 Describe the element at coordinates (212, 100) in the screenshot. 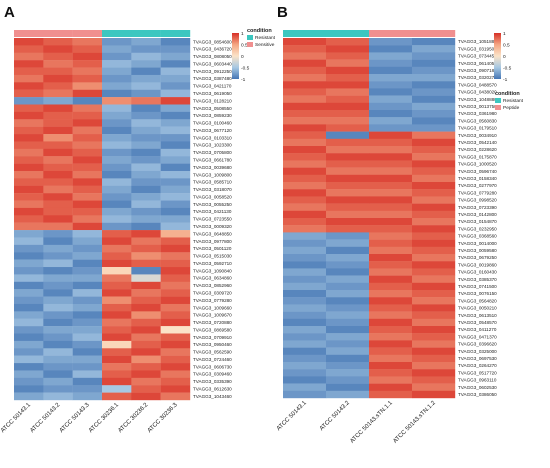

I see `row-label-a: TVAGG3_0128210` at that location.